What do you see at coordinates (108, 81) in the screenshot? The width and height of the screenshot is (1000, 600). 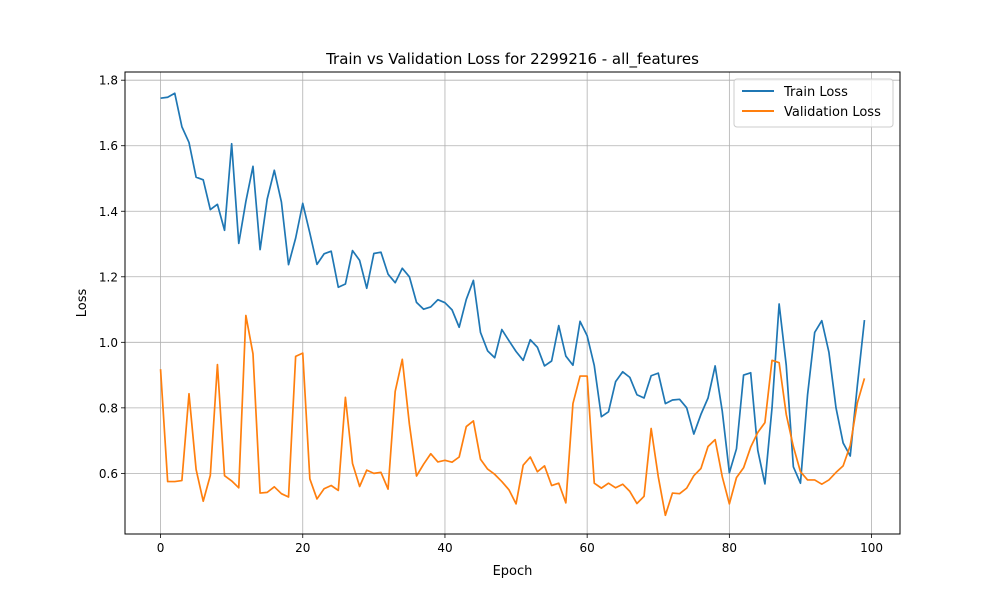 I see `y-tick-label: 1.8` at bounding box center [108, 81].